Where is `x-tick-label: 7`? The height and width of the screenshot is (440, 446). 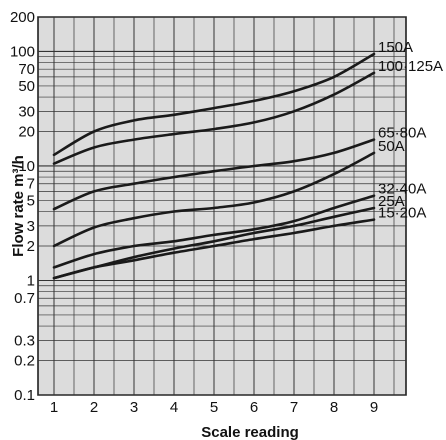 x-tick-label: 7 is located at coordinates (294, 407).